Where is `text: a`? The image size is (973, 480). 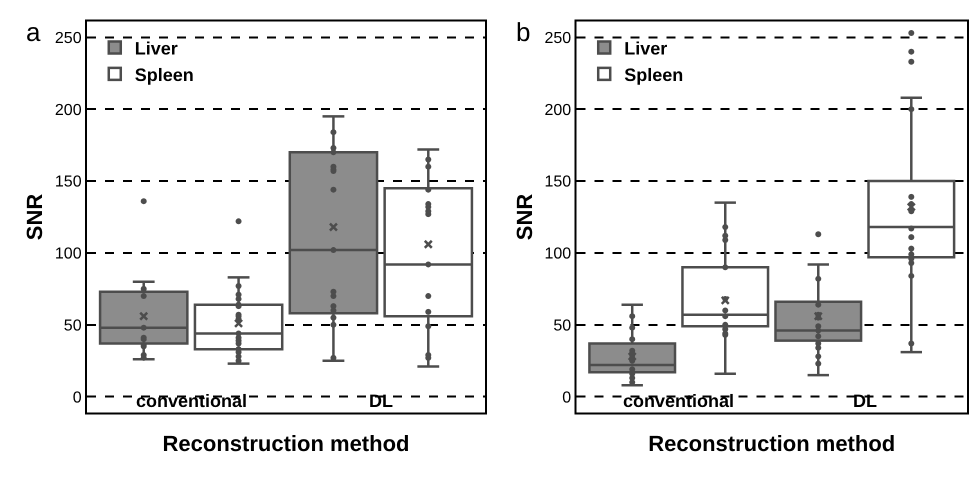
text: a is located at coordinates (33, 32).